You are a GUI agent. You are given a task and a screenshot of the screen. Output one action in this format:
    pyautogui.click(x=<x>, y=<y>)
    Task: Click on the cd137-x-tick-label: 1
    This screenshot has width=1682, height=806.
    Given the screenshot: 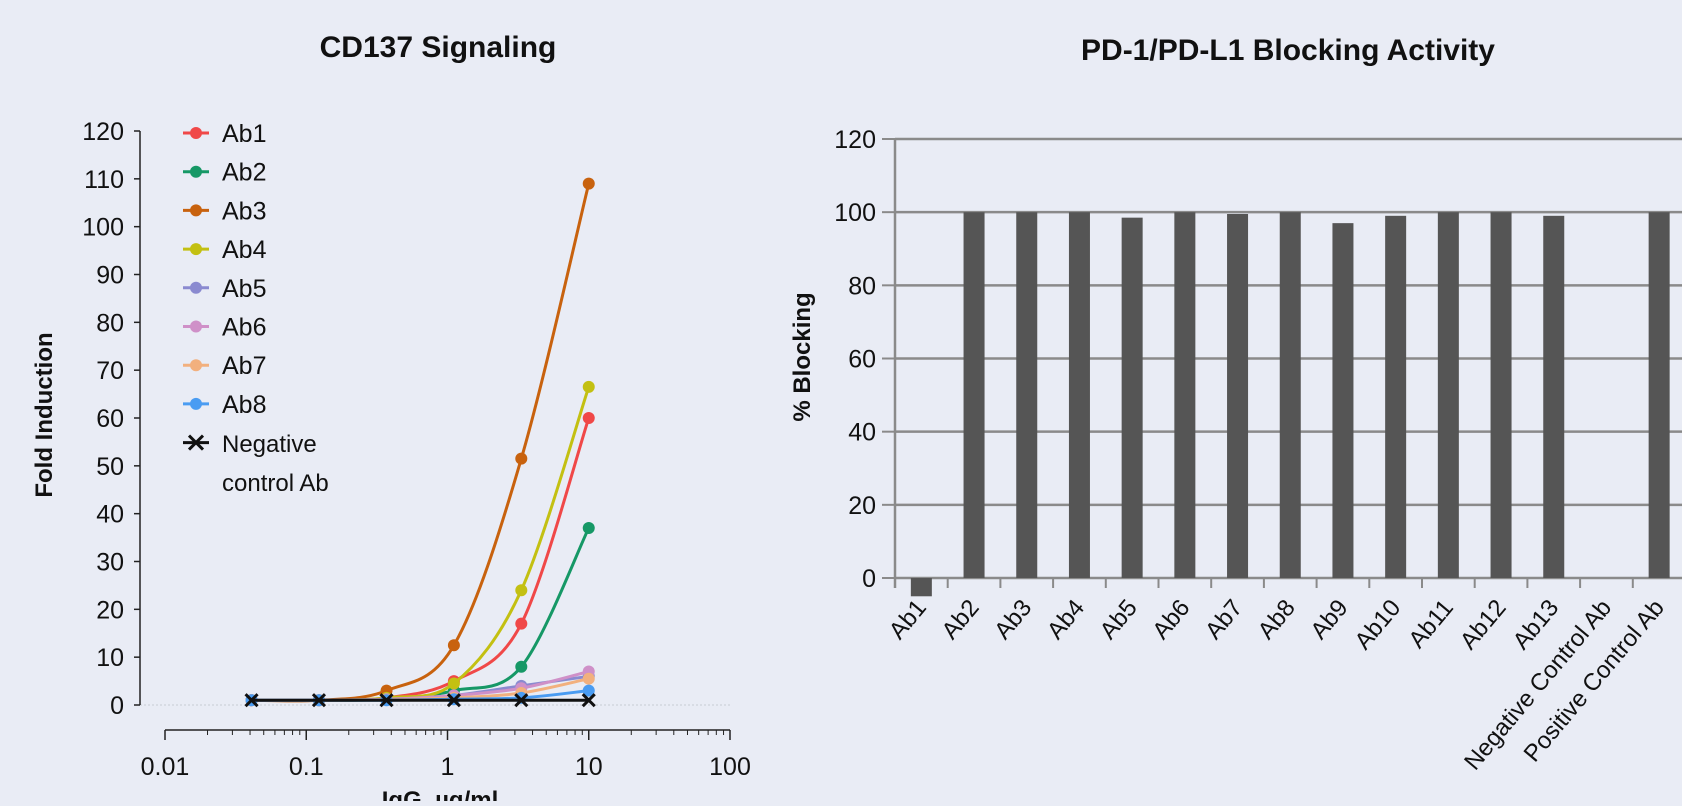 What is the action you would take?
    pyautogui.click(x=448, y=767)
    